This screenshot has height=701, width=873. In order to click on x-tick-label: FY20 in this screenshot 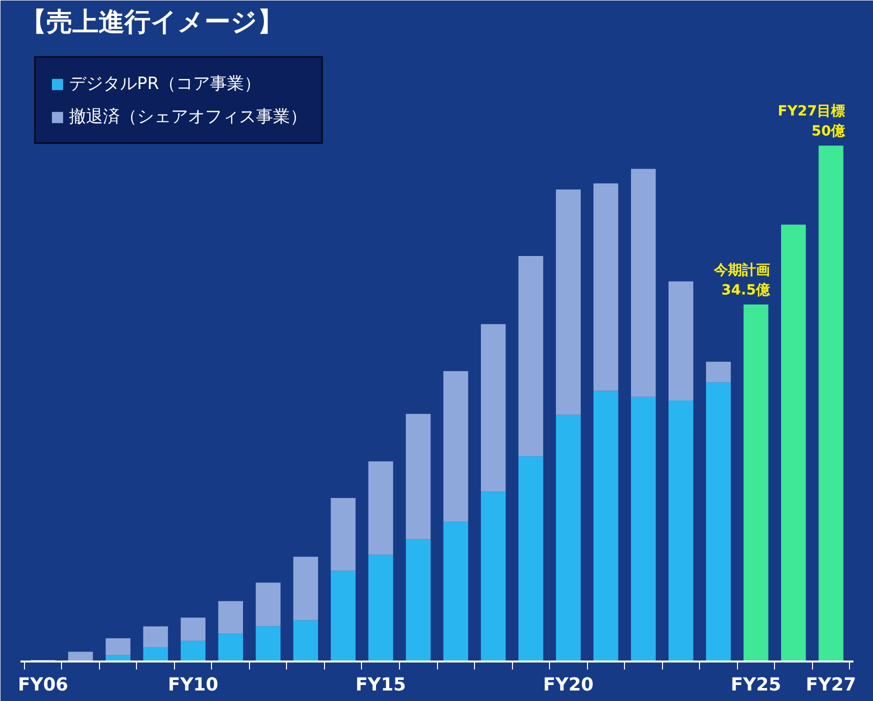, I will do `click(568, 685)`.